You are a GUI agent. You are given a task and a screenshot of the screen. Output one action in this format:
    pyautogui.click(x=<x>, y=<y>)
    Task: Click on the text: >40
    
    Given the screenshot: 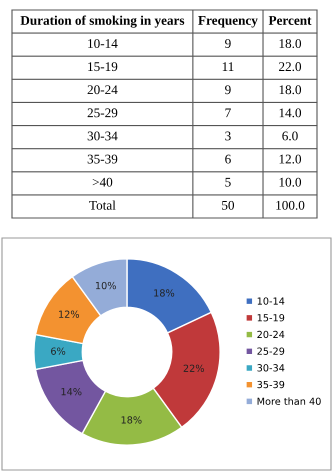 What is the action you would take?
    pyautogui.click(x=102, y=182)
    